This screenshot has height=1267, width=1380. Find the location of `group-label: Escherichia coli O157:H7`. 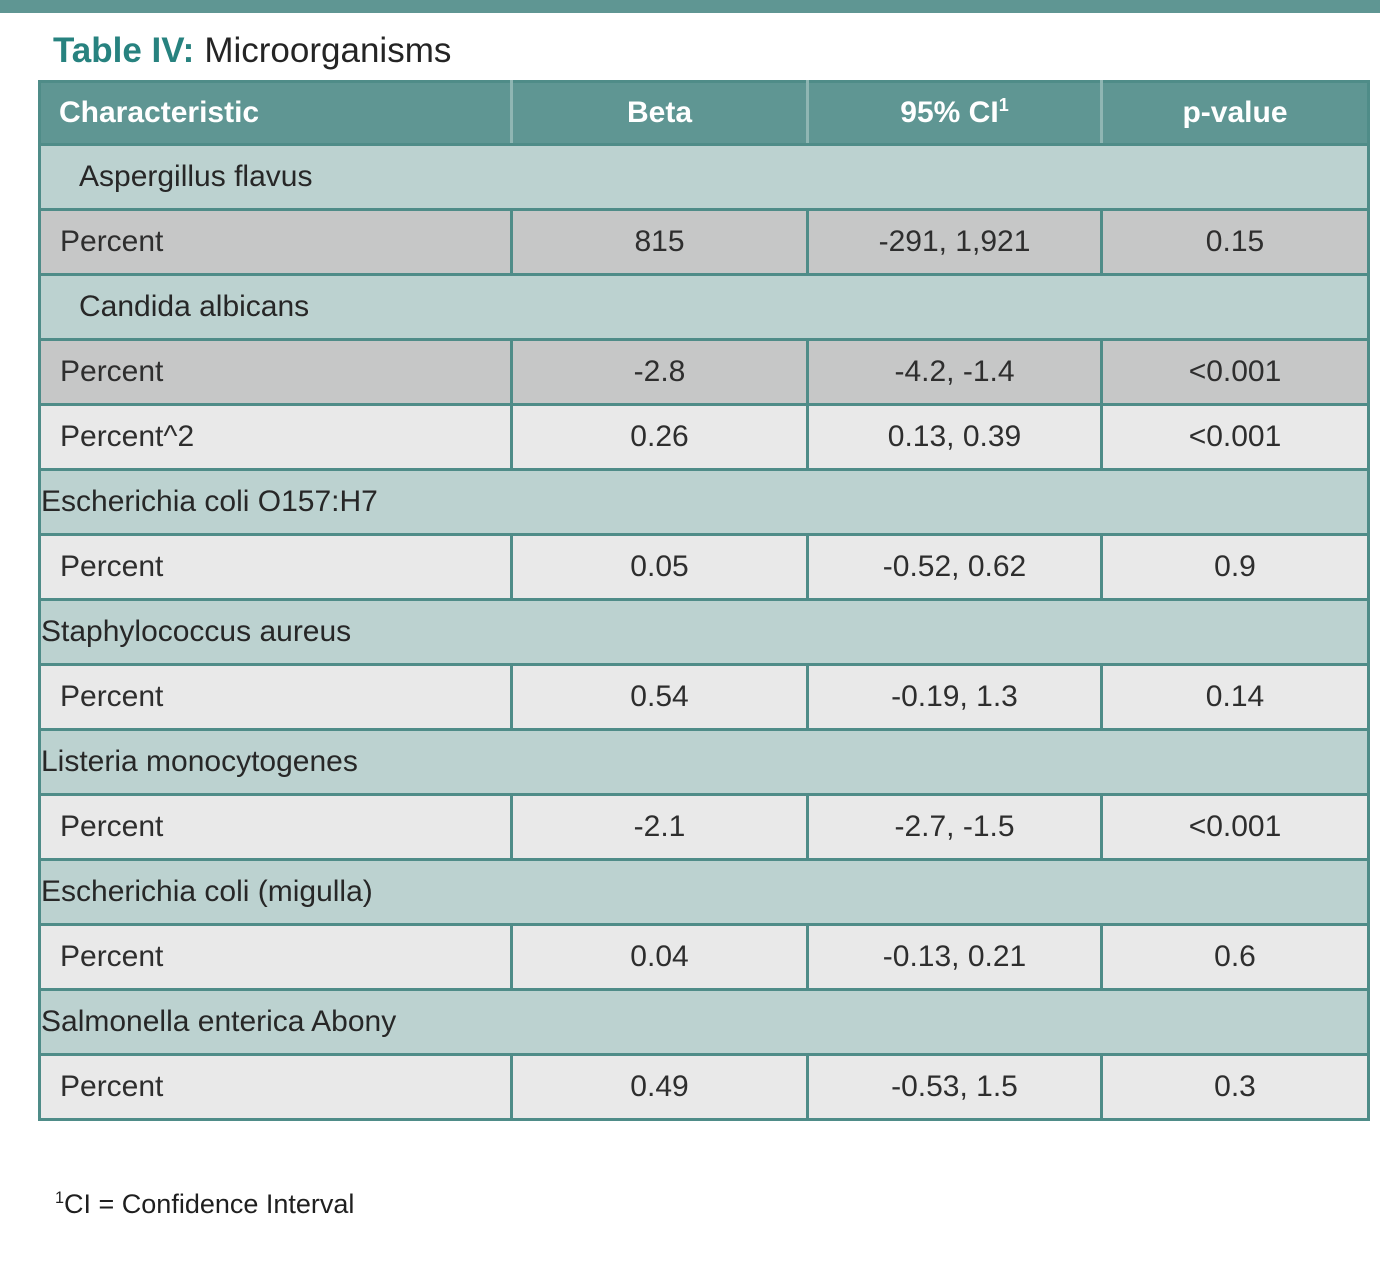

group-label: Escherichia coli O157:H7 is located at coordinates (704, 502).